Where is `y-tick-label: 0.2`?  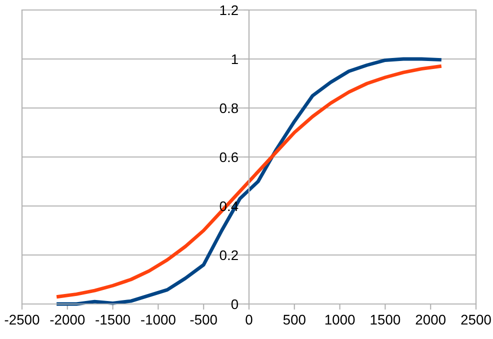
y-tick-label: 0.2 is located at coordinates (229, 255).